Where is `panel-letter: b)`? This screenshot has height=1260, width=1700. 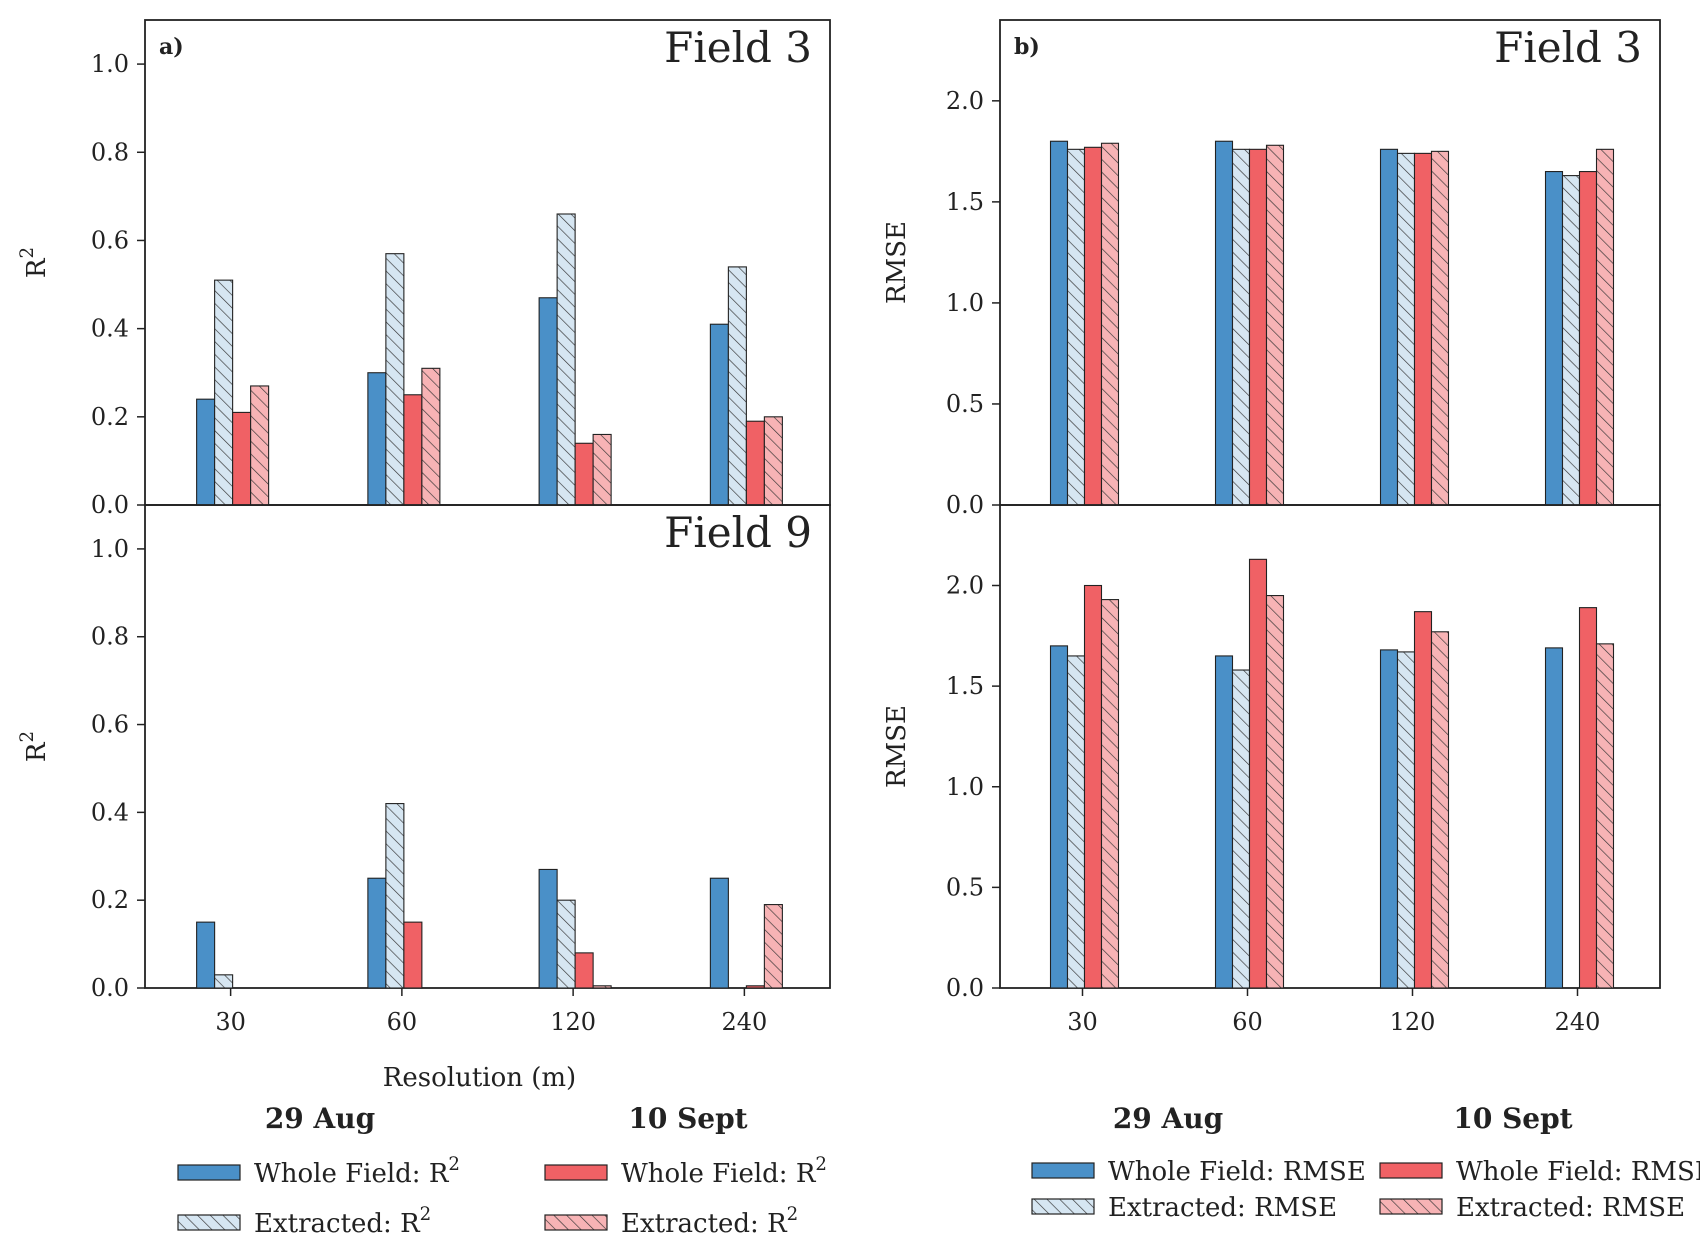
panel-letter: b) is located at coordinates (1027, 47).